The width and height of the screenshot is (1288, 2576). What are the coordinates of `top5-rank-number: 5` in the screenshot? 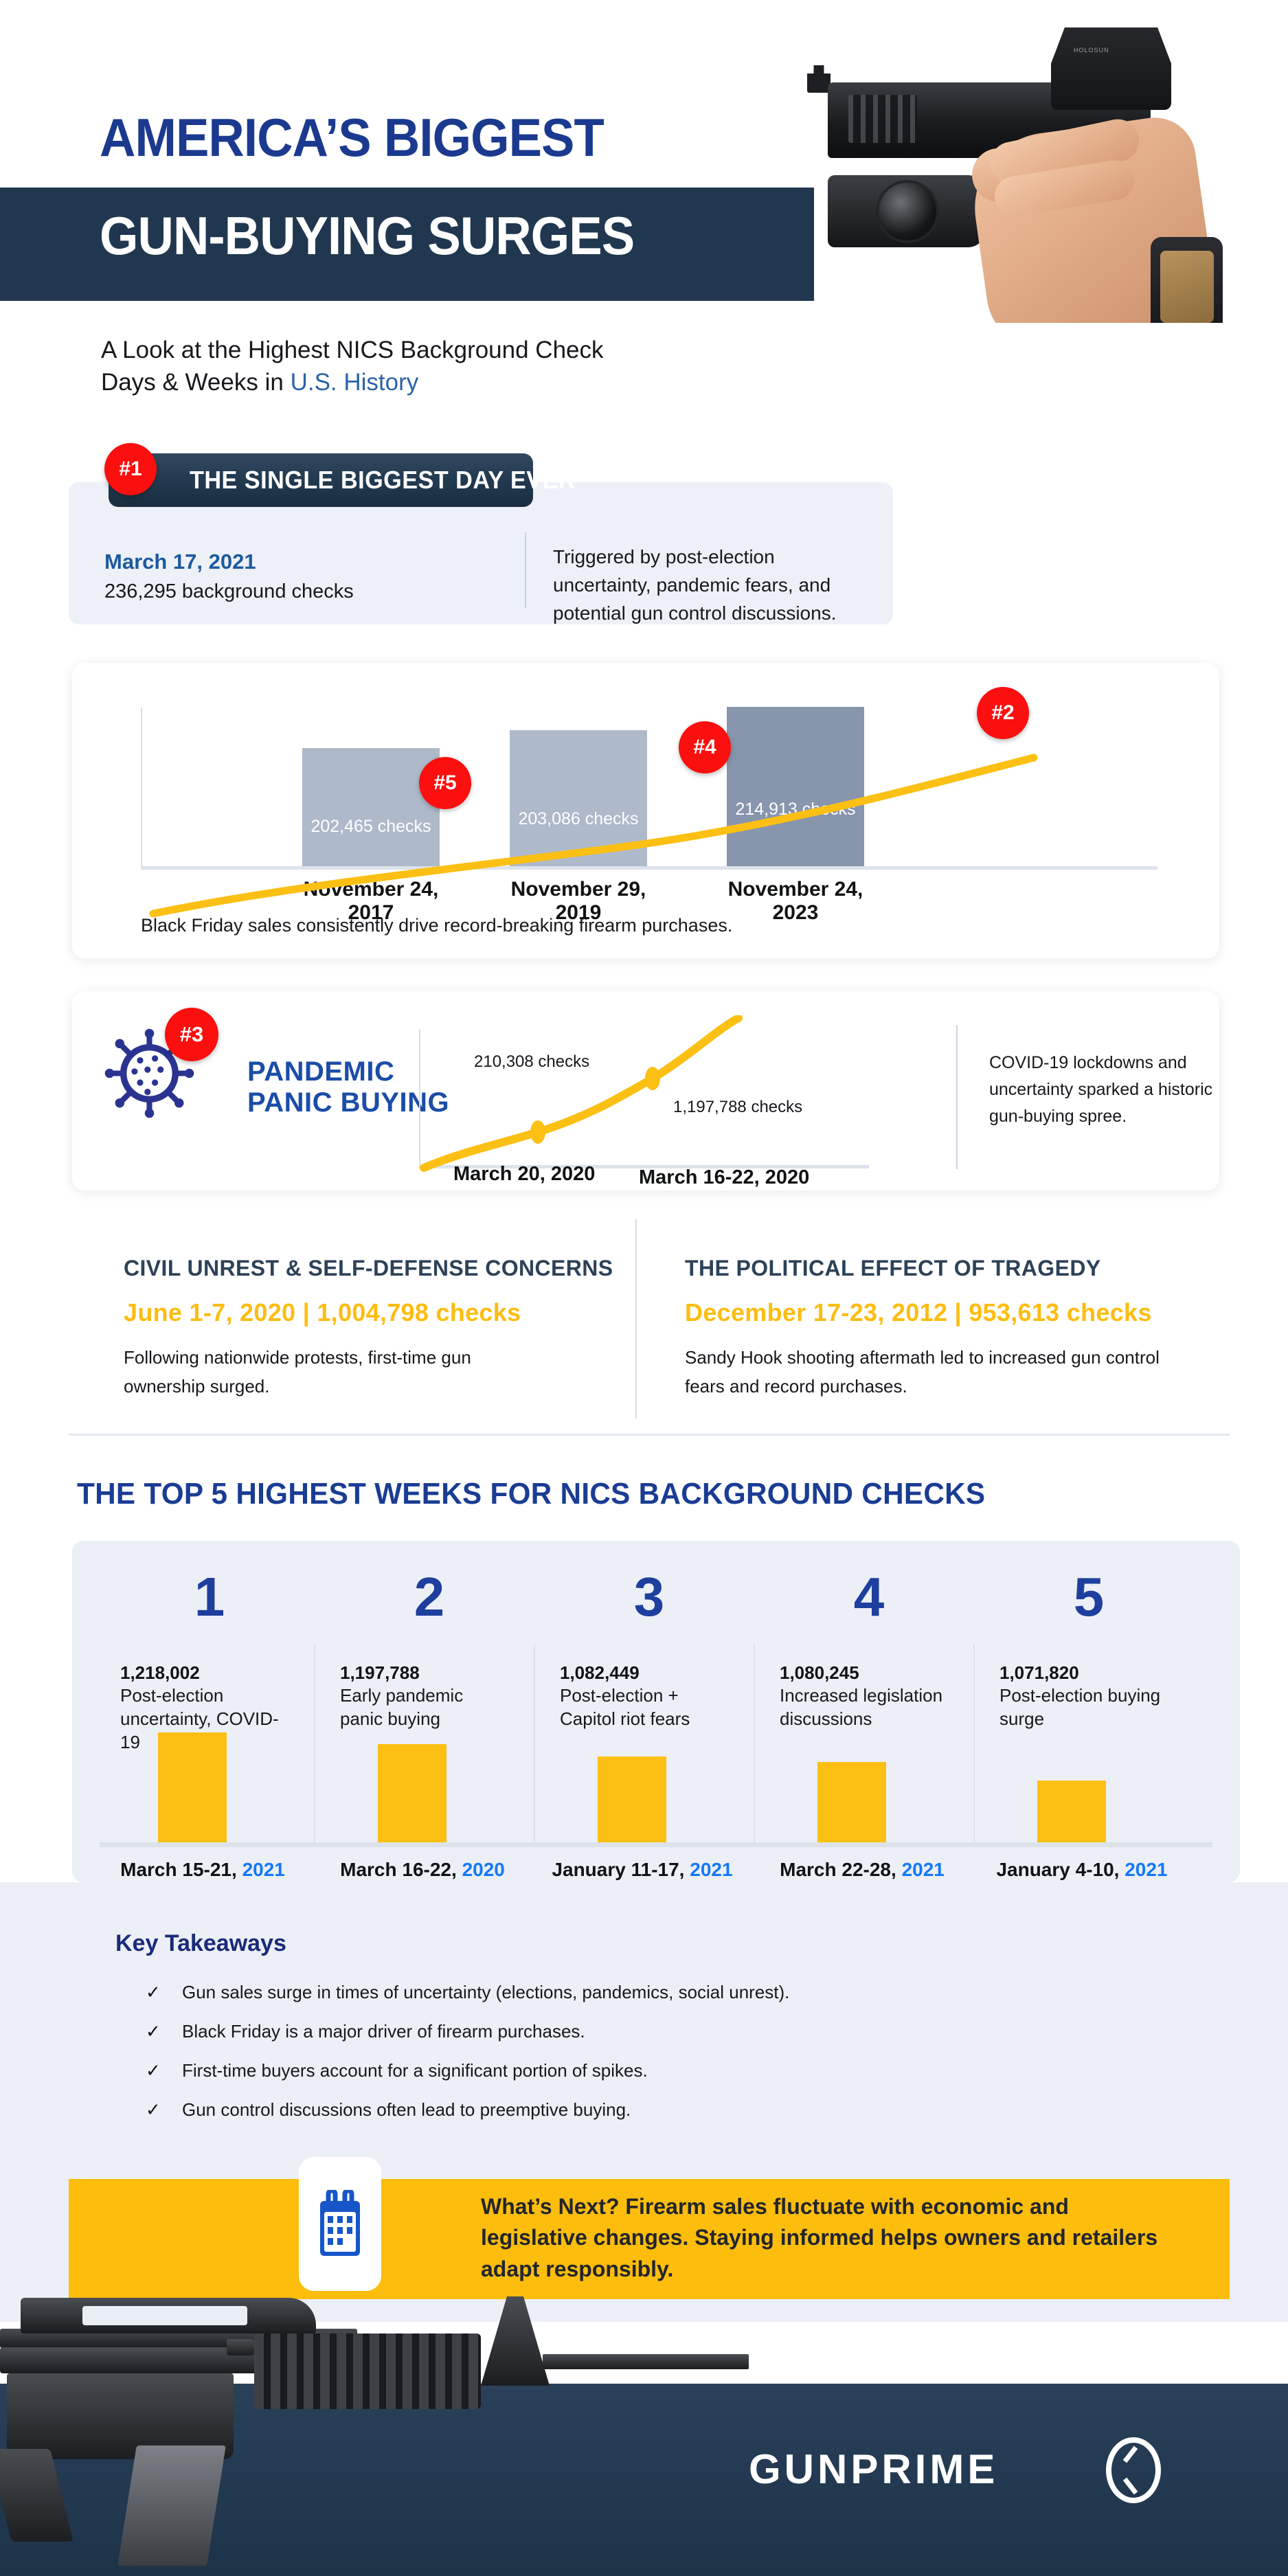 It's located at (1089, 1596).